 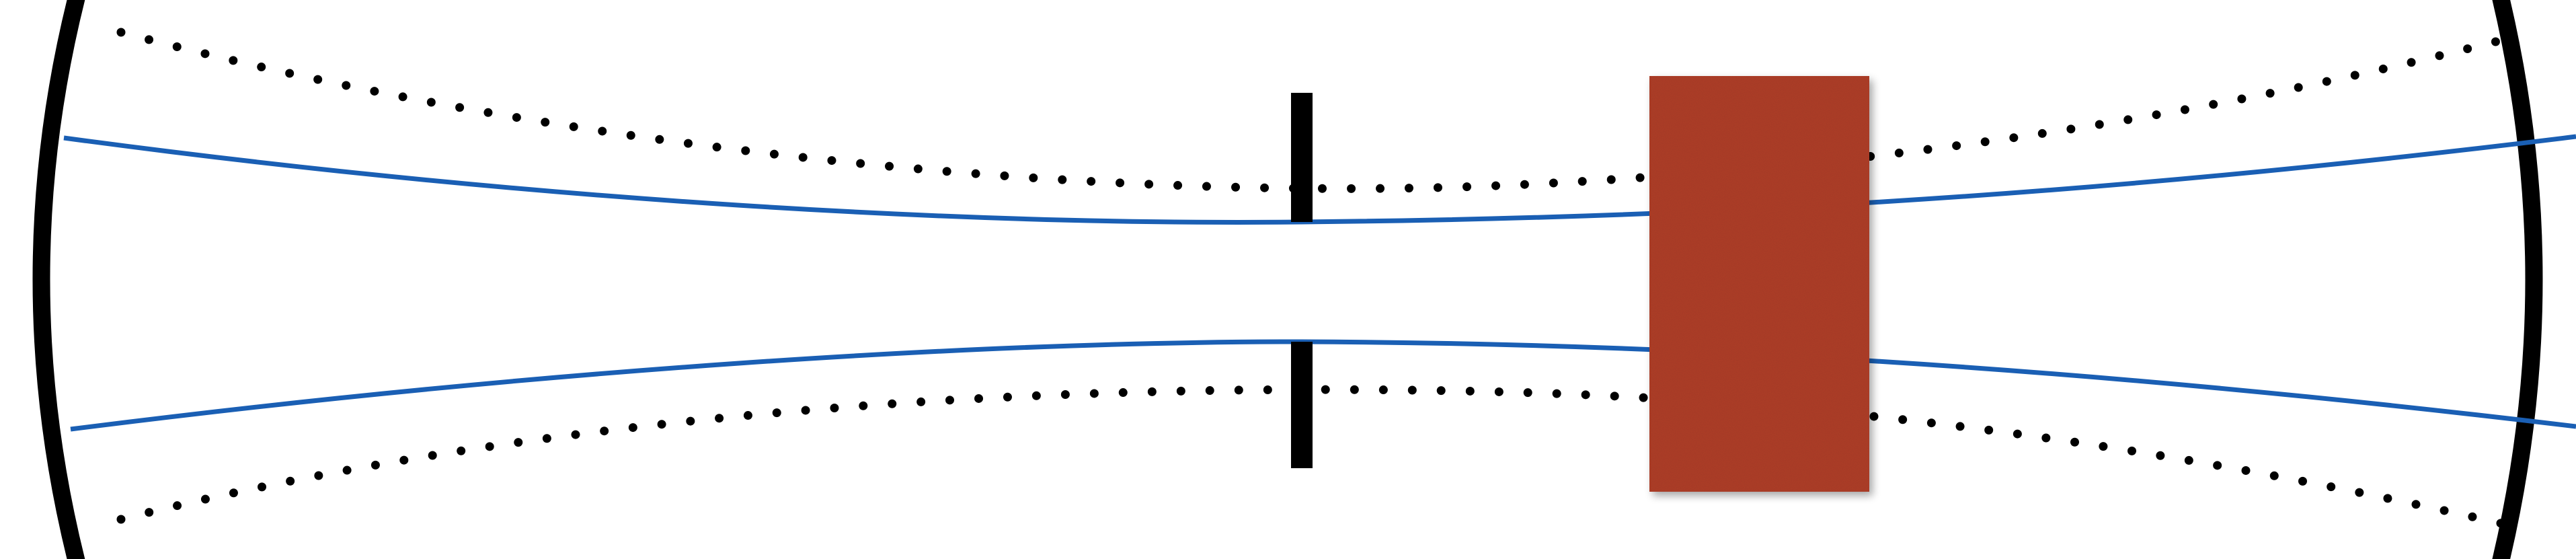 I want to click on gain-medium-texture, so click(x=1759, y=284).